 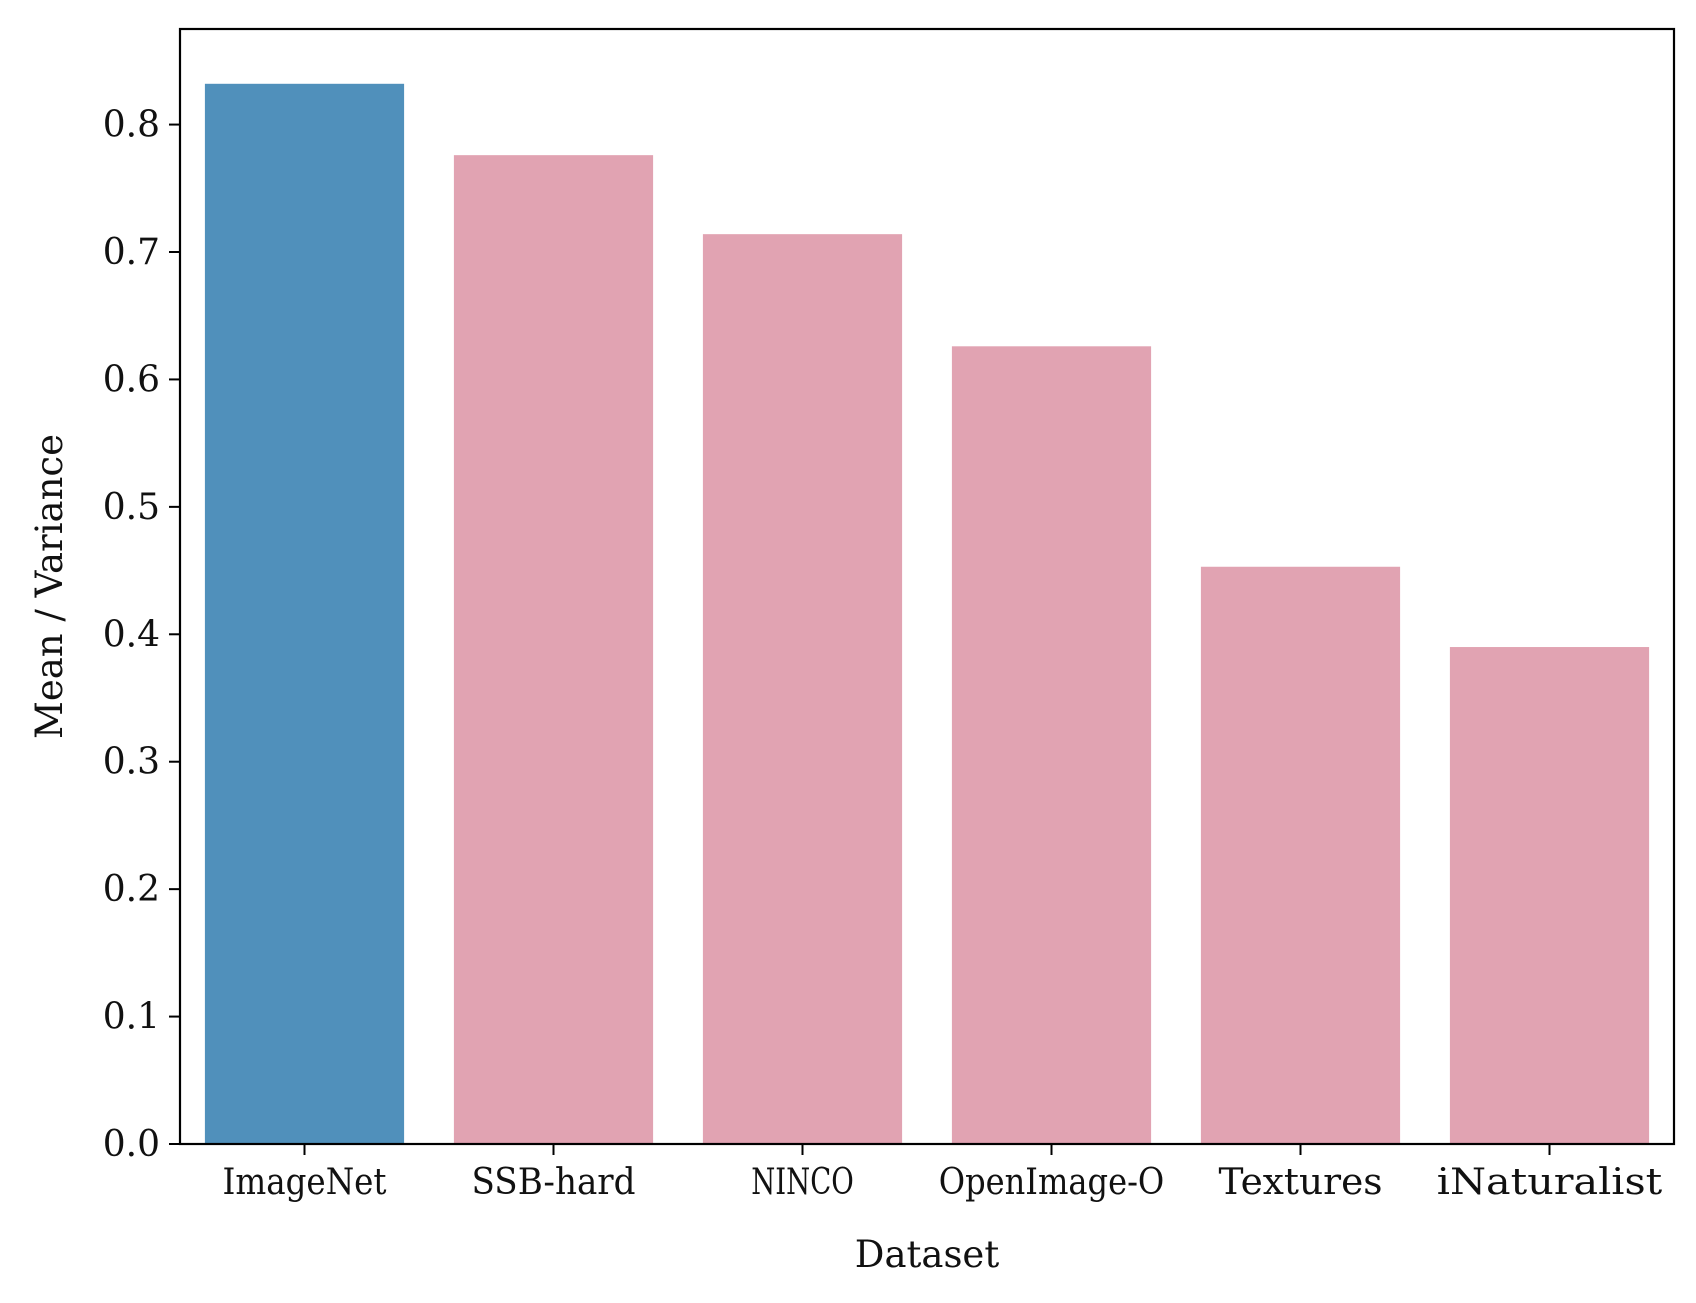 What do you see at coordinates (553, 649) in the screenshot?
I see `bar-ssb-hard` at bounding box center [553, 649].